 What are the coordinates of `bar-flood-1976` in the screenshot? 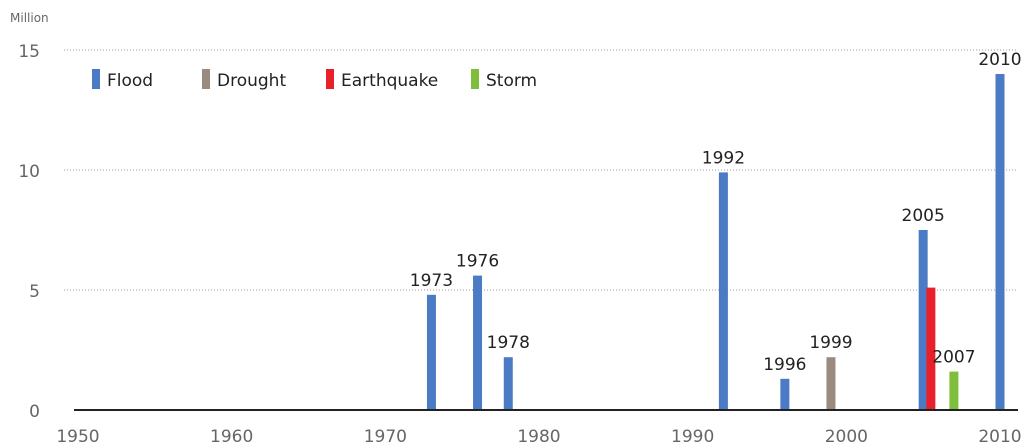 It's located at (478, 342).